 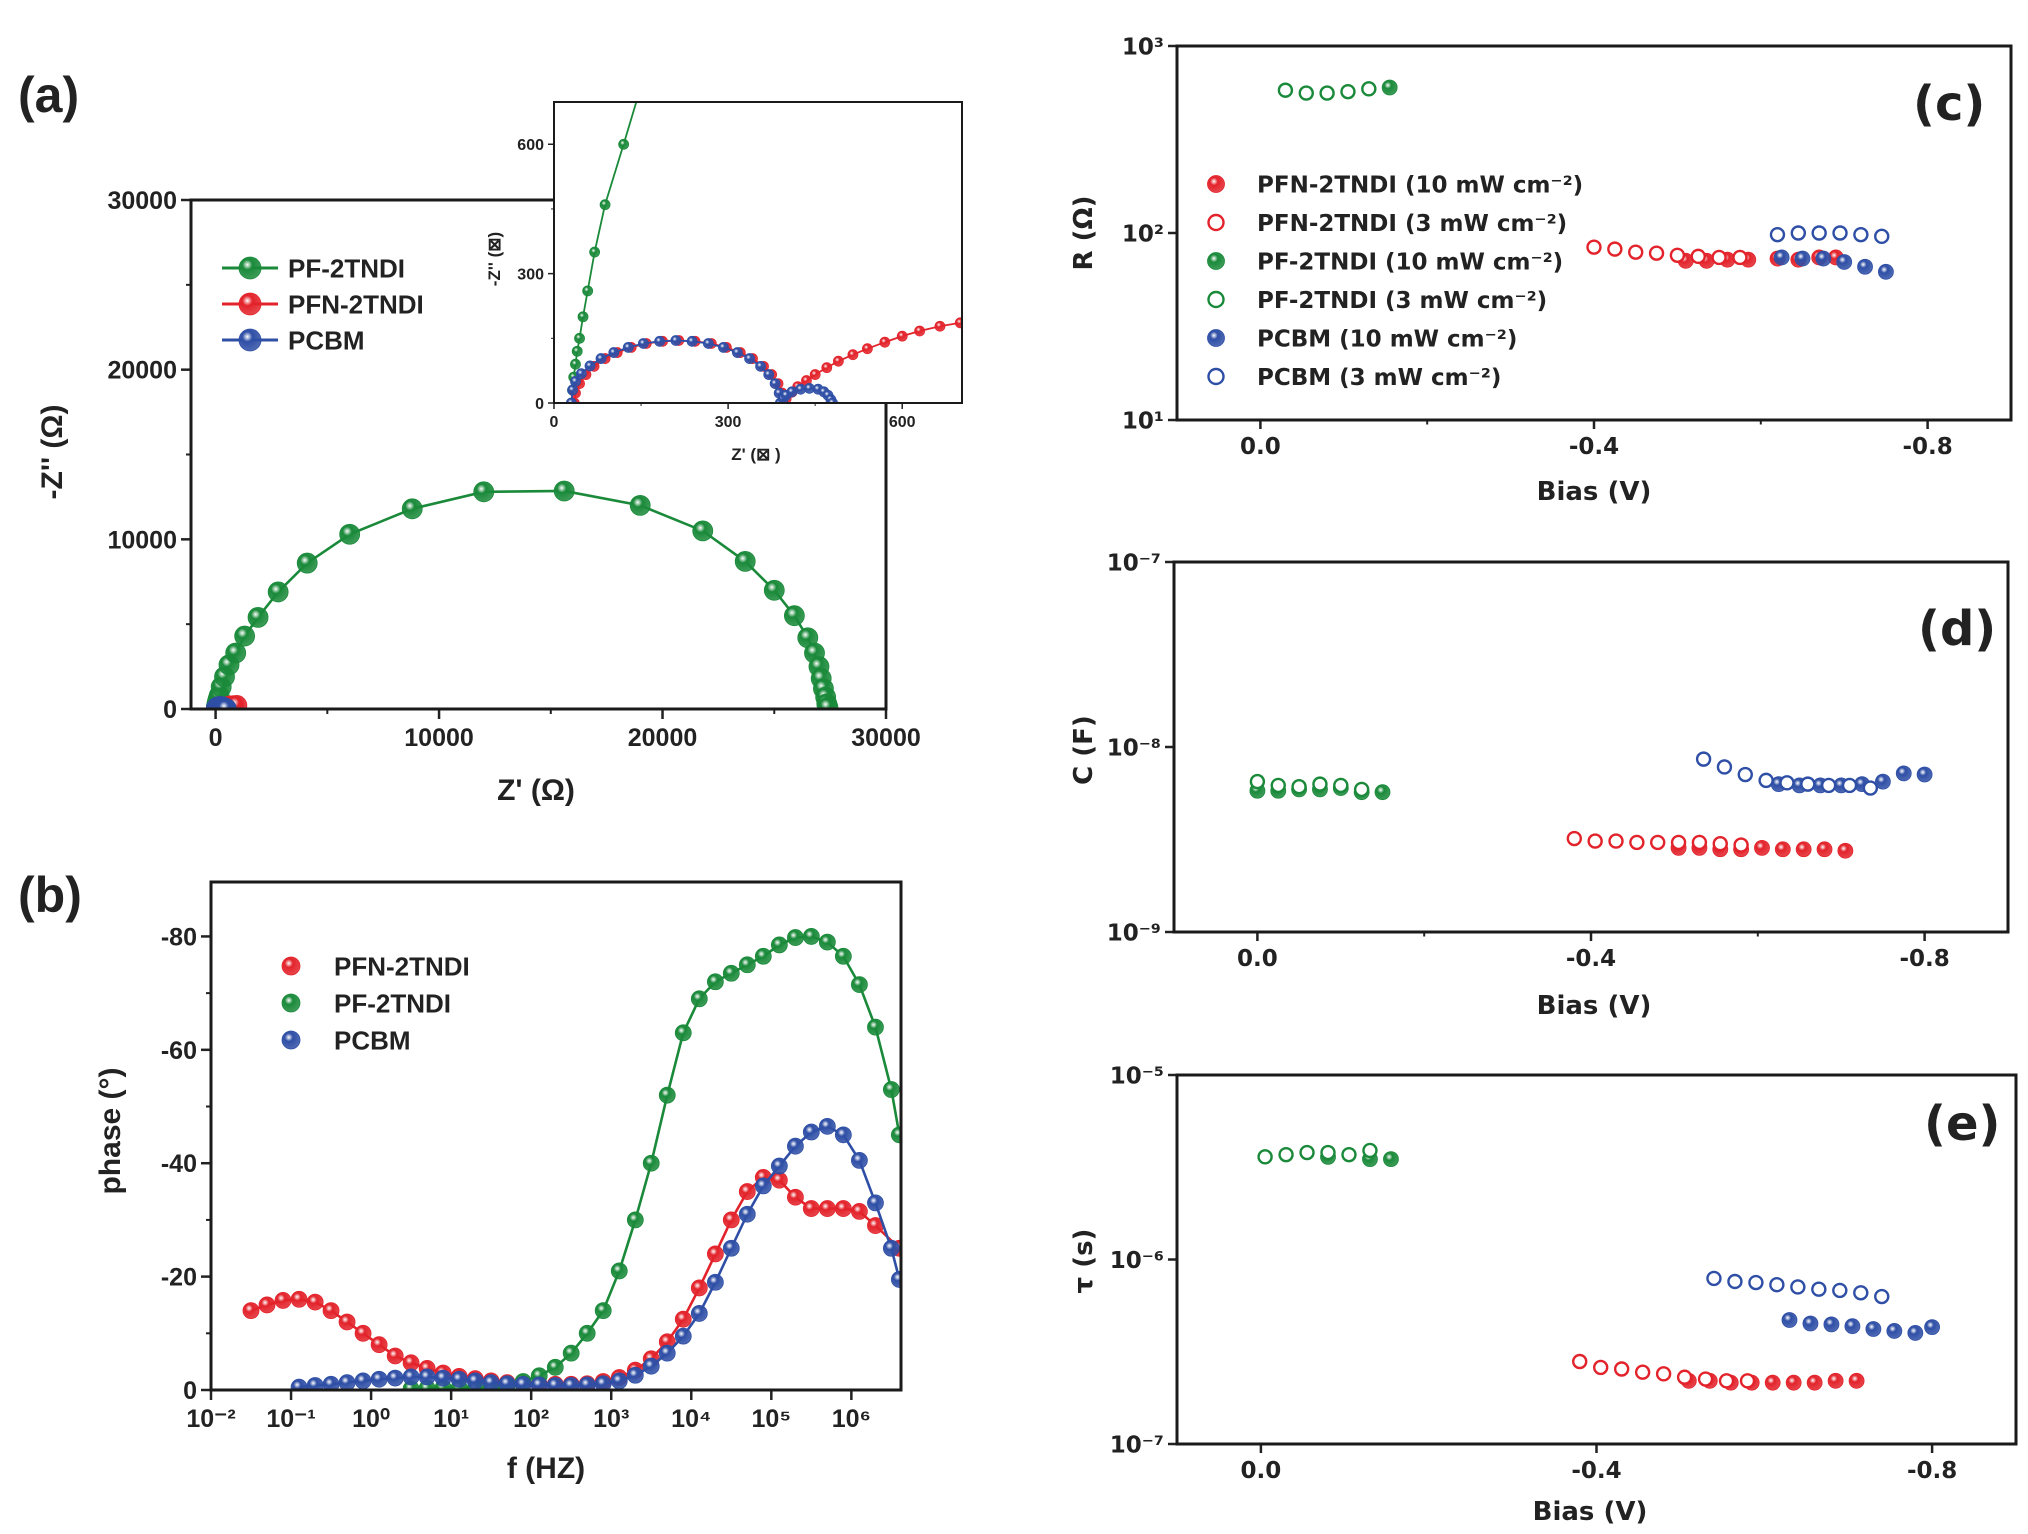 What do you see at coordinates (142, 201) in the screenshot?
I see `y-tick-label: 30000` at bounding box center [142, 201].